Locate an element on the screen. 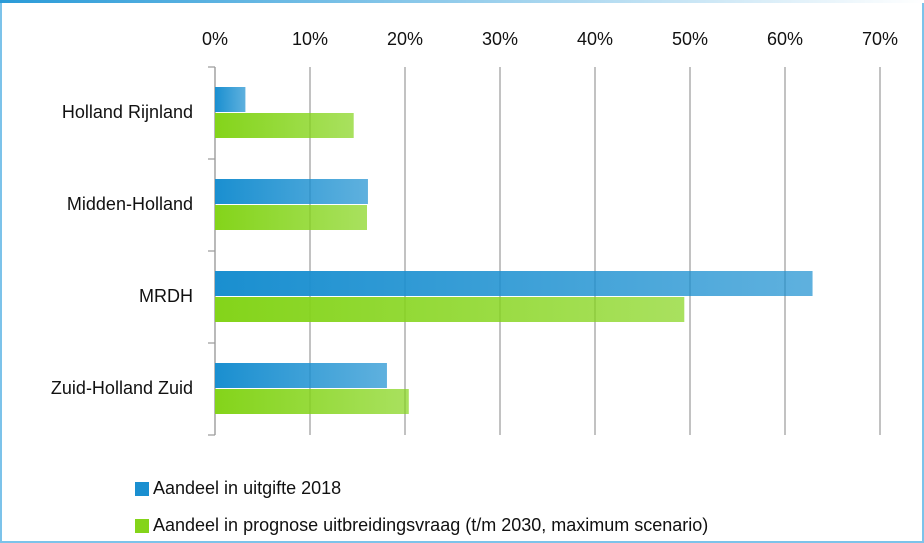  frame-top is located at coordinates (462, 1).